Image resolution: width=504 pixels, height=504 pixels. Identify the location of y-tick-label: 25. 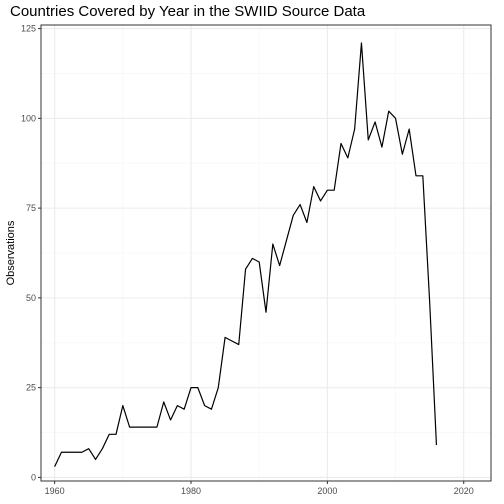
(31, 388).